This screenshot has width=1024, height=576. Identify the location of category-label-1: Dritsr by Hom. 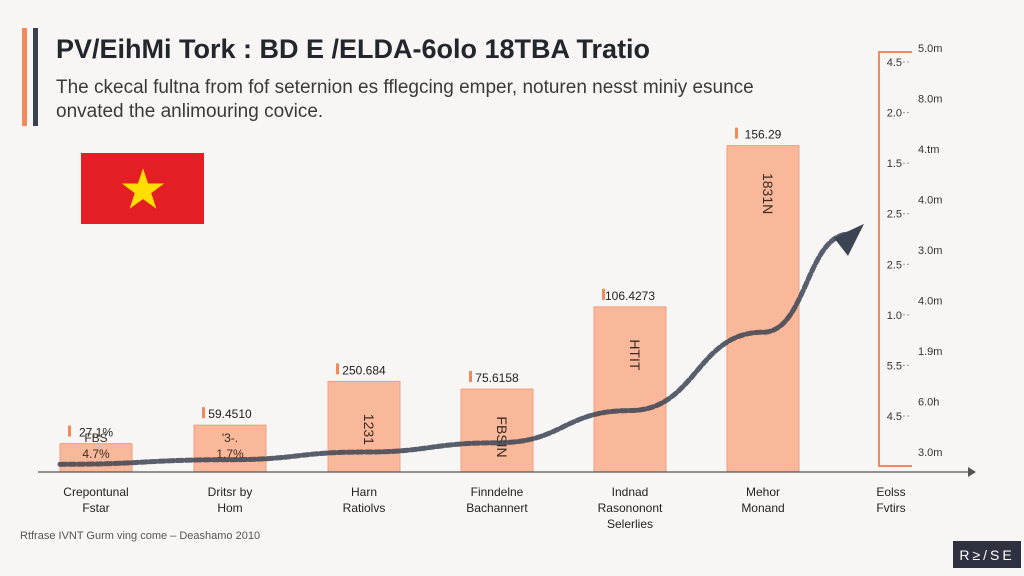
(230, 500).